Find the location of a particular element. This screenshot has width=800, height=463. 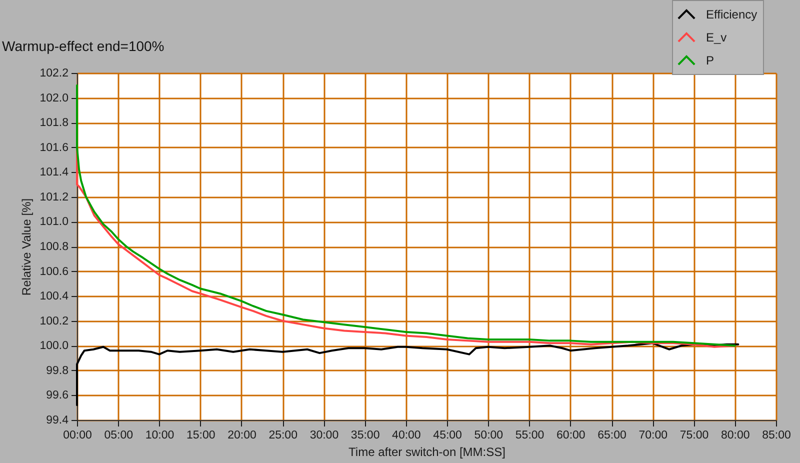

y-tick-label: 101.0 is located at coordinates (54, 222).